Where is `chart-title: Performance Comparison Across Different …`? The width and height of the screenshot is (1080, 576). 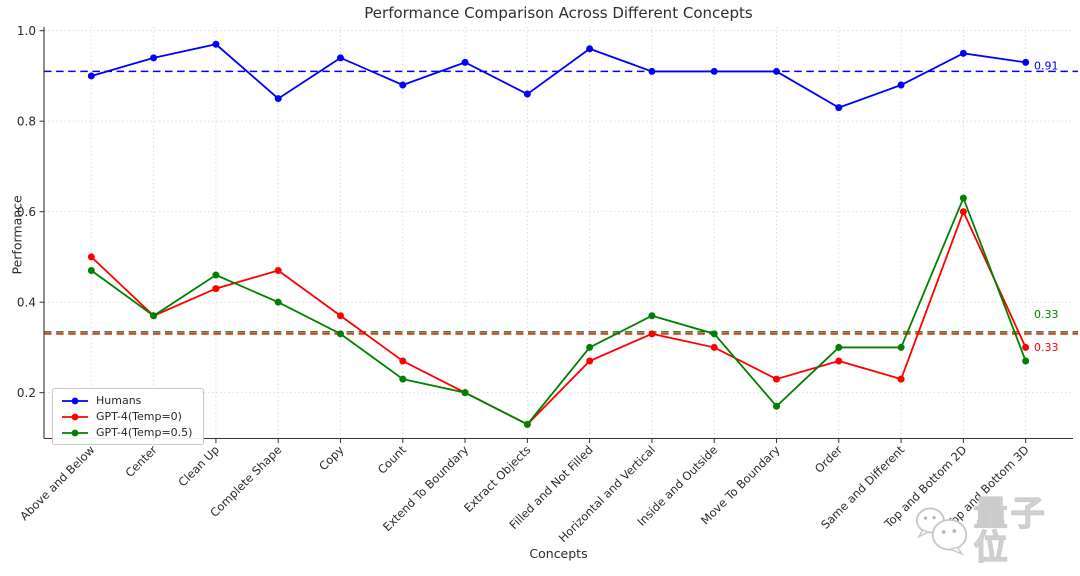
chart-title: Performance Comparison Across Different … is located at coordinates (558, 13).